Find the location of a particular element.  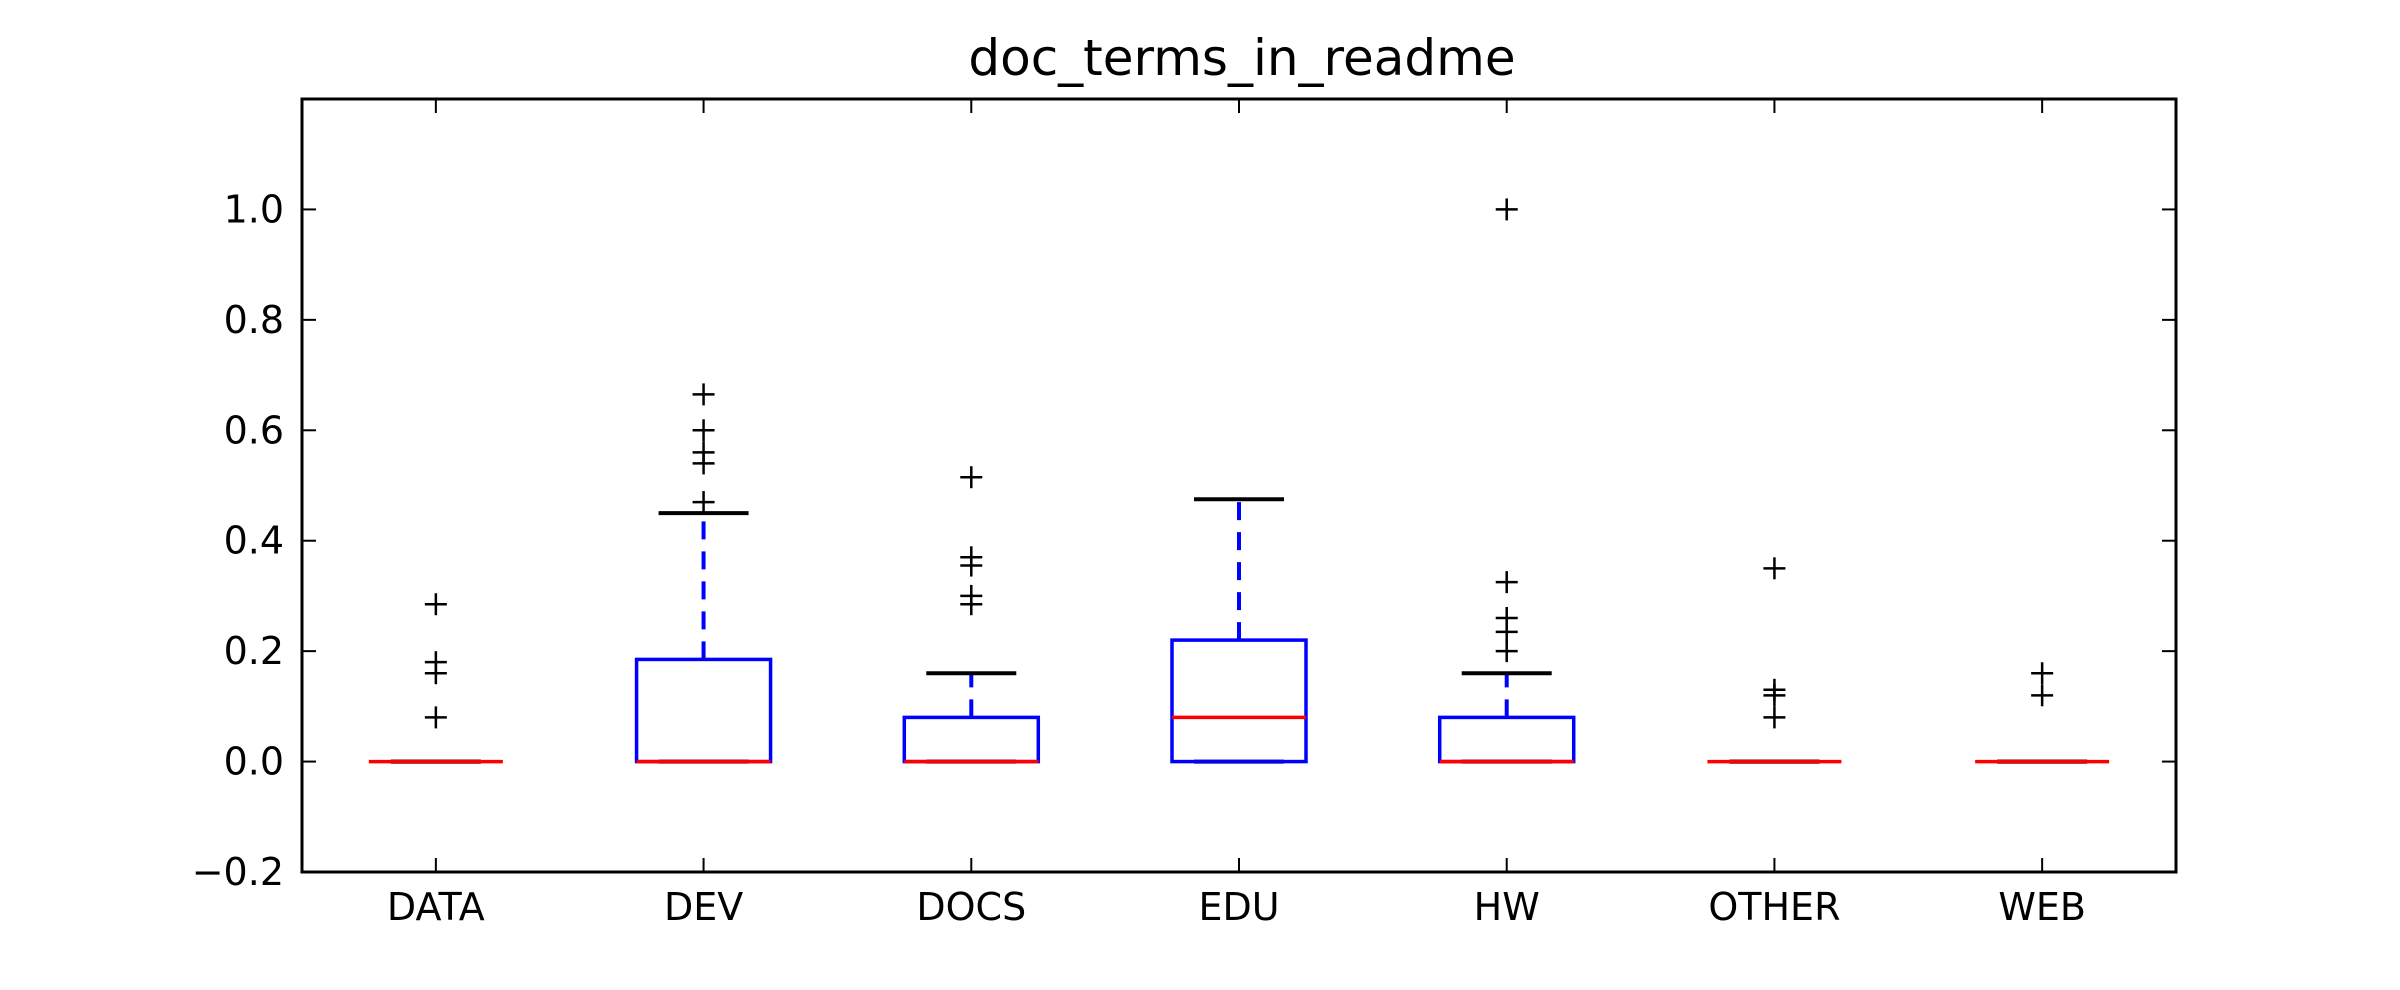

y-tick-label: 1.0 is located at coordinates (254, 209).